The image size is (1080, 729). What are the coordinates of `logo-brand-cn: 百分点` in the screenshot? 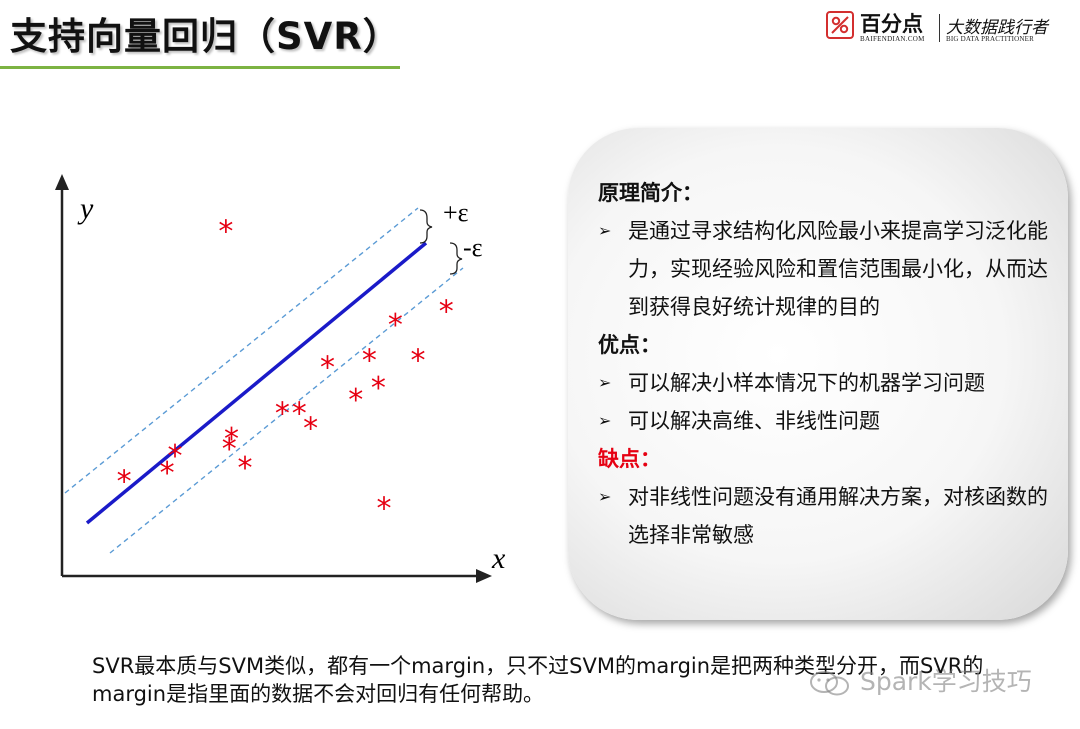 It's located at (891, 24).